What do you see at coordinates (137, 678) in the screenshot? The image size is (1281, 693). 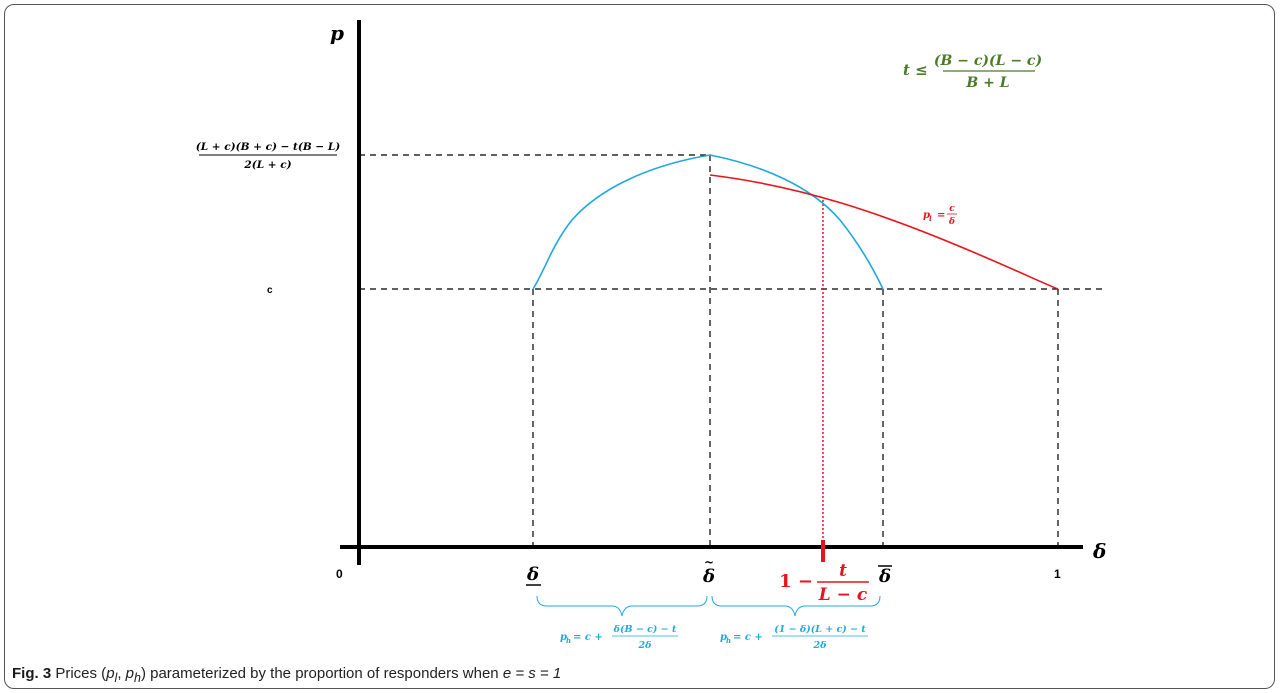 I see `caption-ph-sub: h` at bounding box center [137, 678].